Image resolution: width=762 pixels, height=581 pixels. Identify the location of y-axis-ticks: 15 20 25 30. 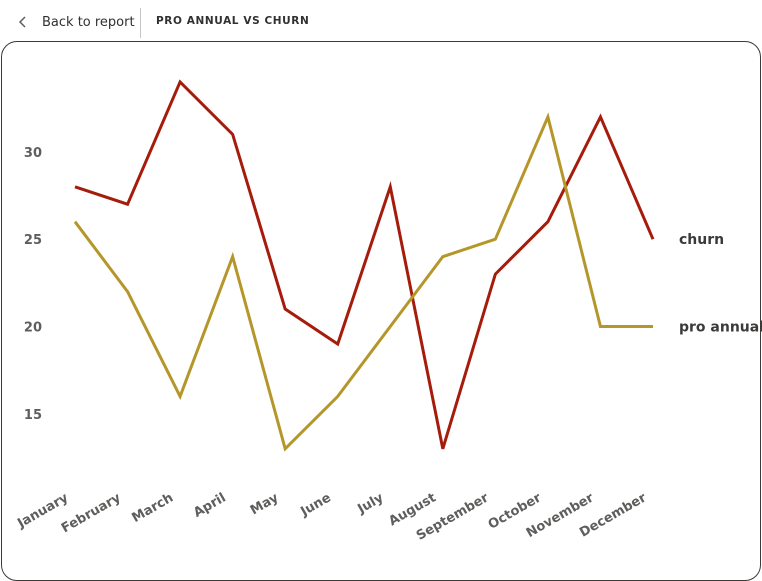
(33, 284).